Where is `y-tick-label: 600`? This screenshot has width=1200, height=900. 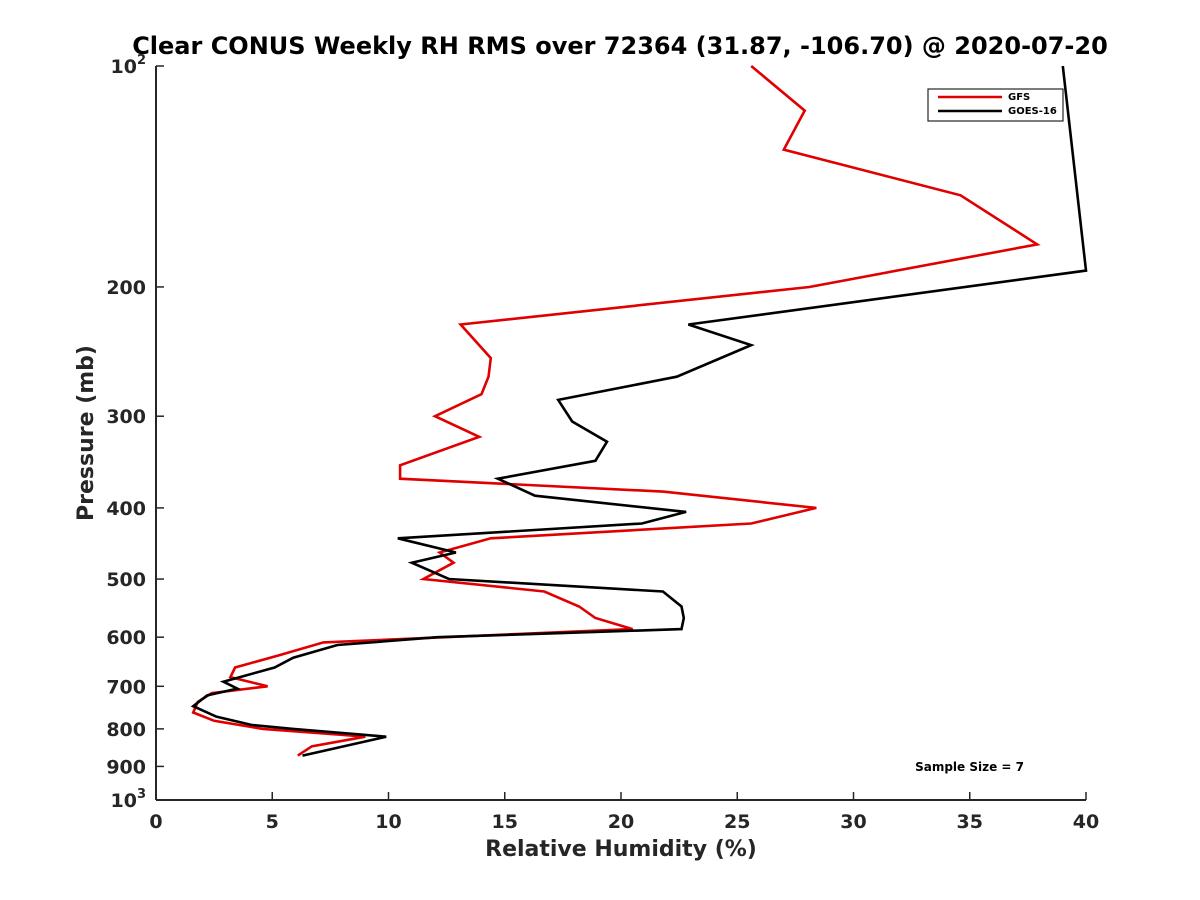 y-tick-label: 600 is located at coordinates (126, 638).